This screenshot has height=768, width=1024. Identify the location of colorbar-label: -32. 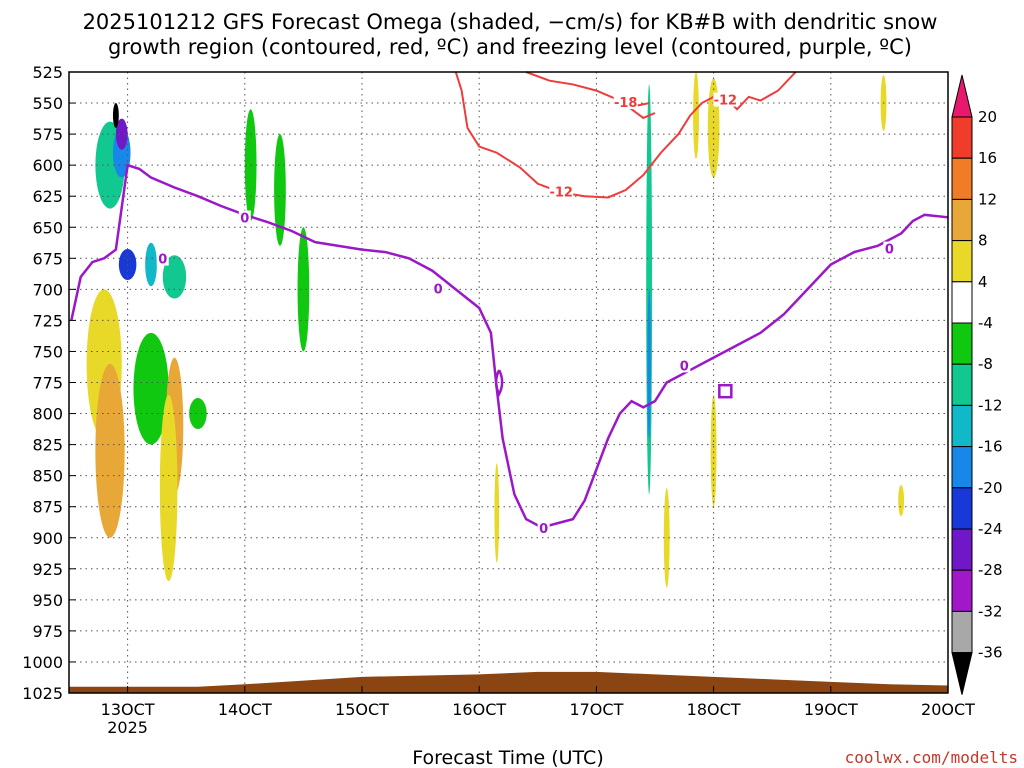
(990, 611).